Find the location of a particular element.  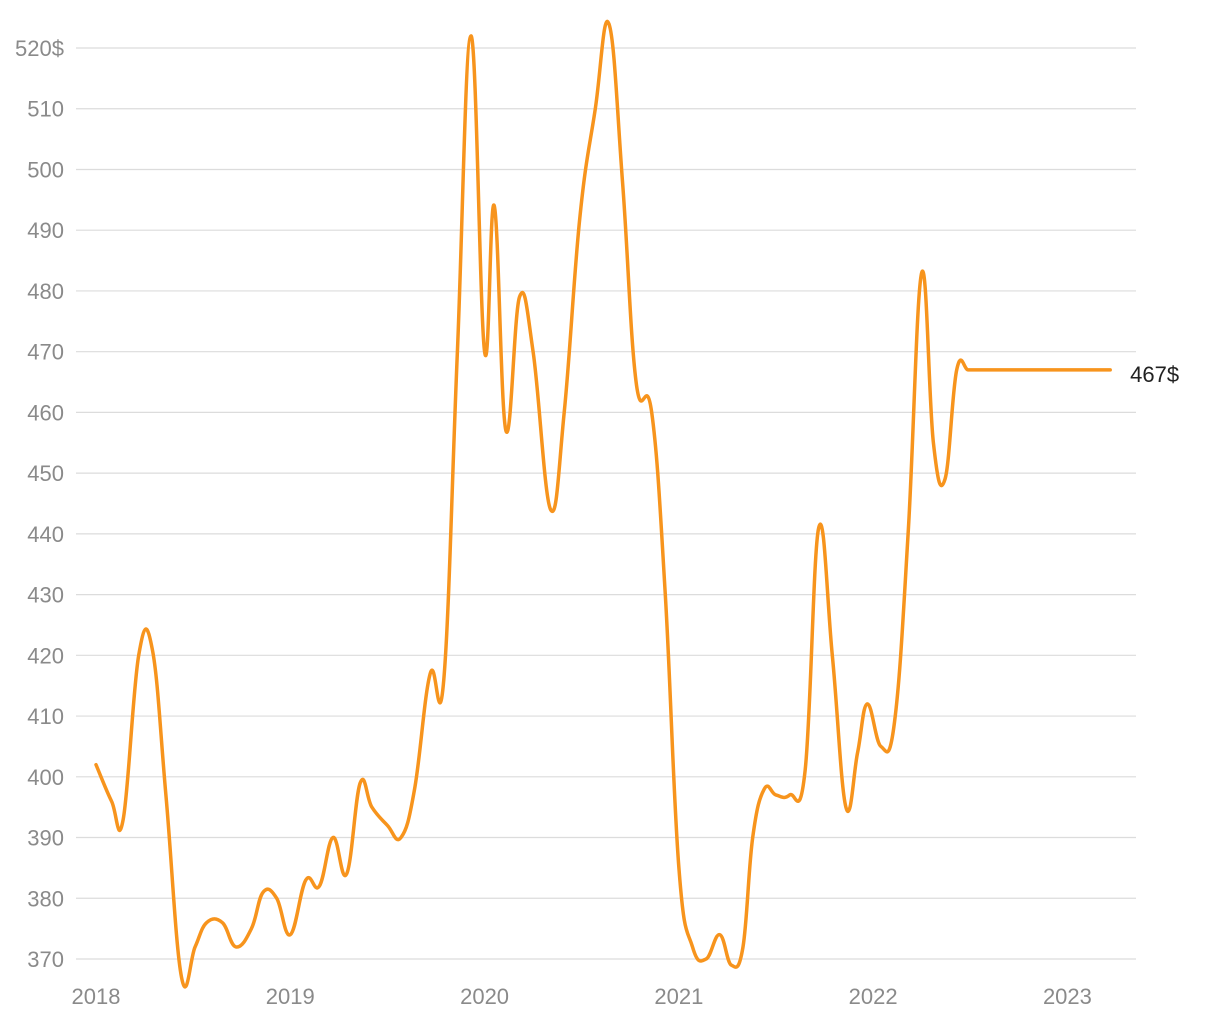

y-tick-label: 510 is located at coordinates (45, 109).